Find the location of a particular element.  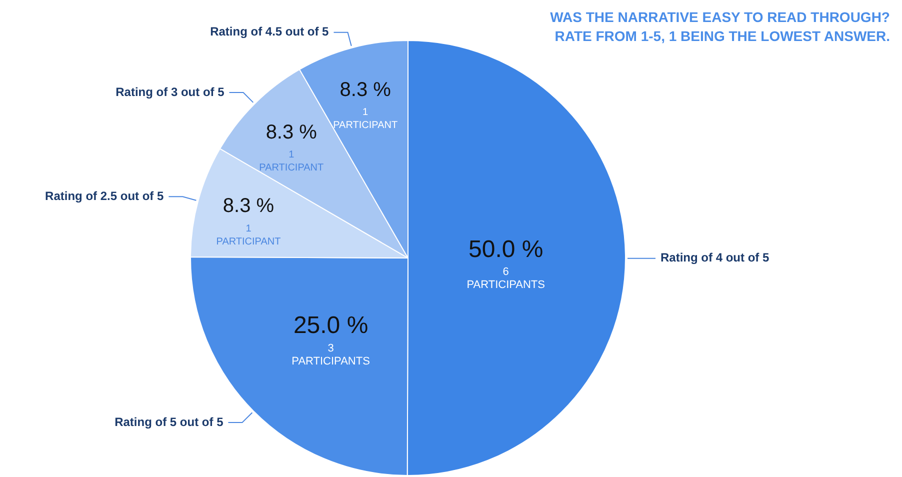

text: 6 PARTICIPANTS is located at coordinates (505, 279).